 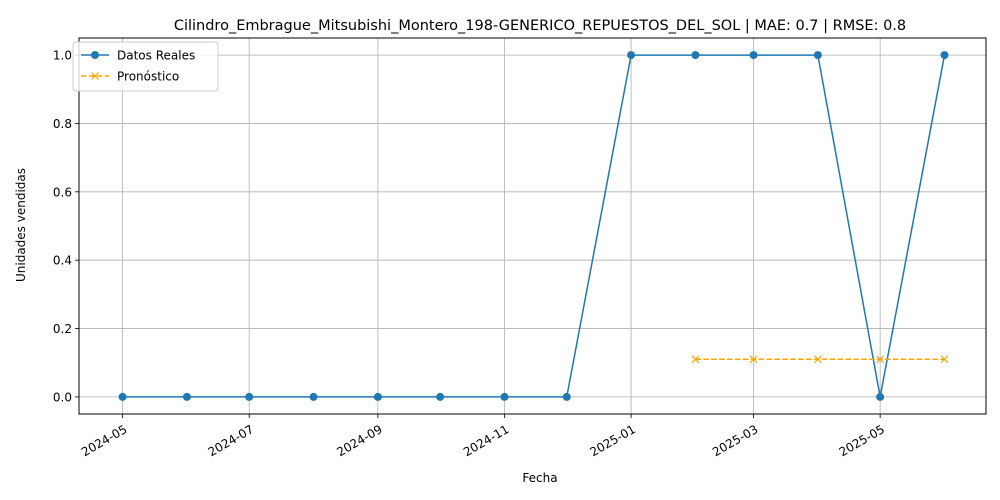 What do you see at coordinates (62, 192) in the screenshot?
I see `y-tick-label: 0.6` at bounding box center [62, 192].